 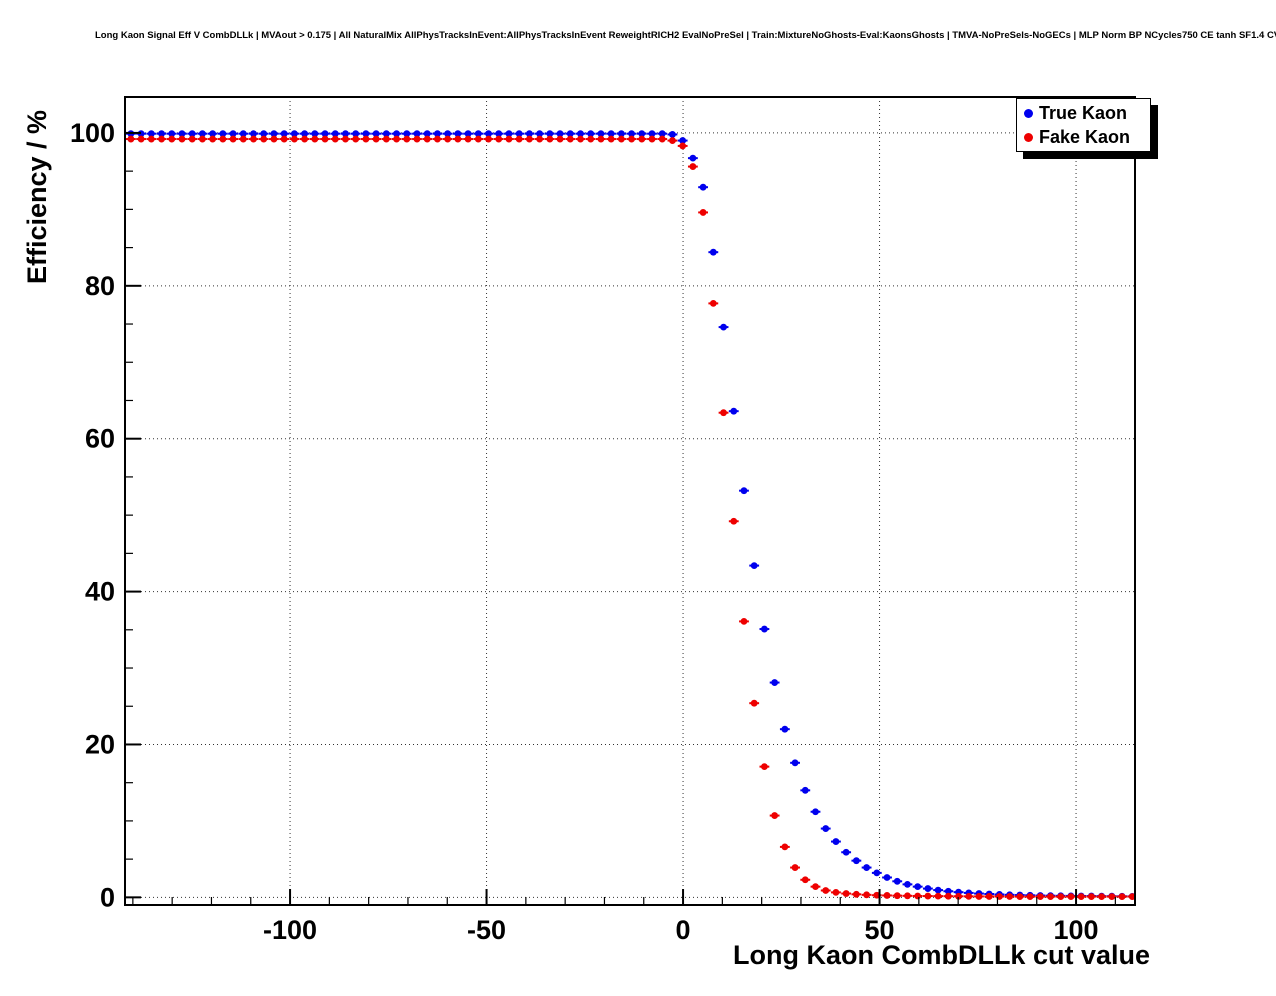 I want to click on legend-label-true-kaon: True Kaon, so click(x=1083, y=113).